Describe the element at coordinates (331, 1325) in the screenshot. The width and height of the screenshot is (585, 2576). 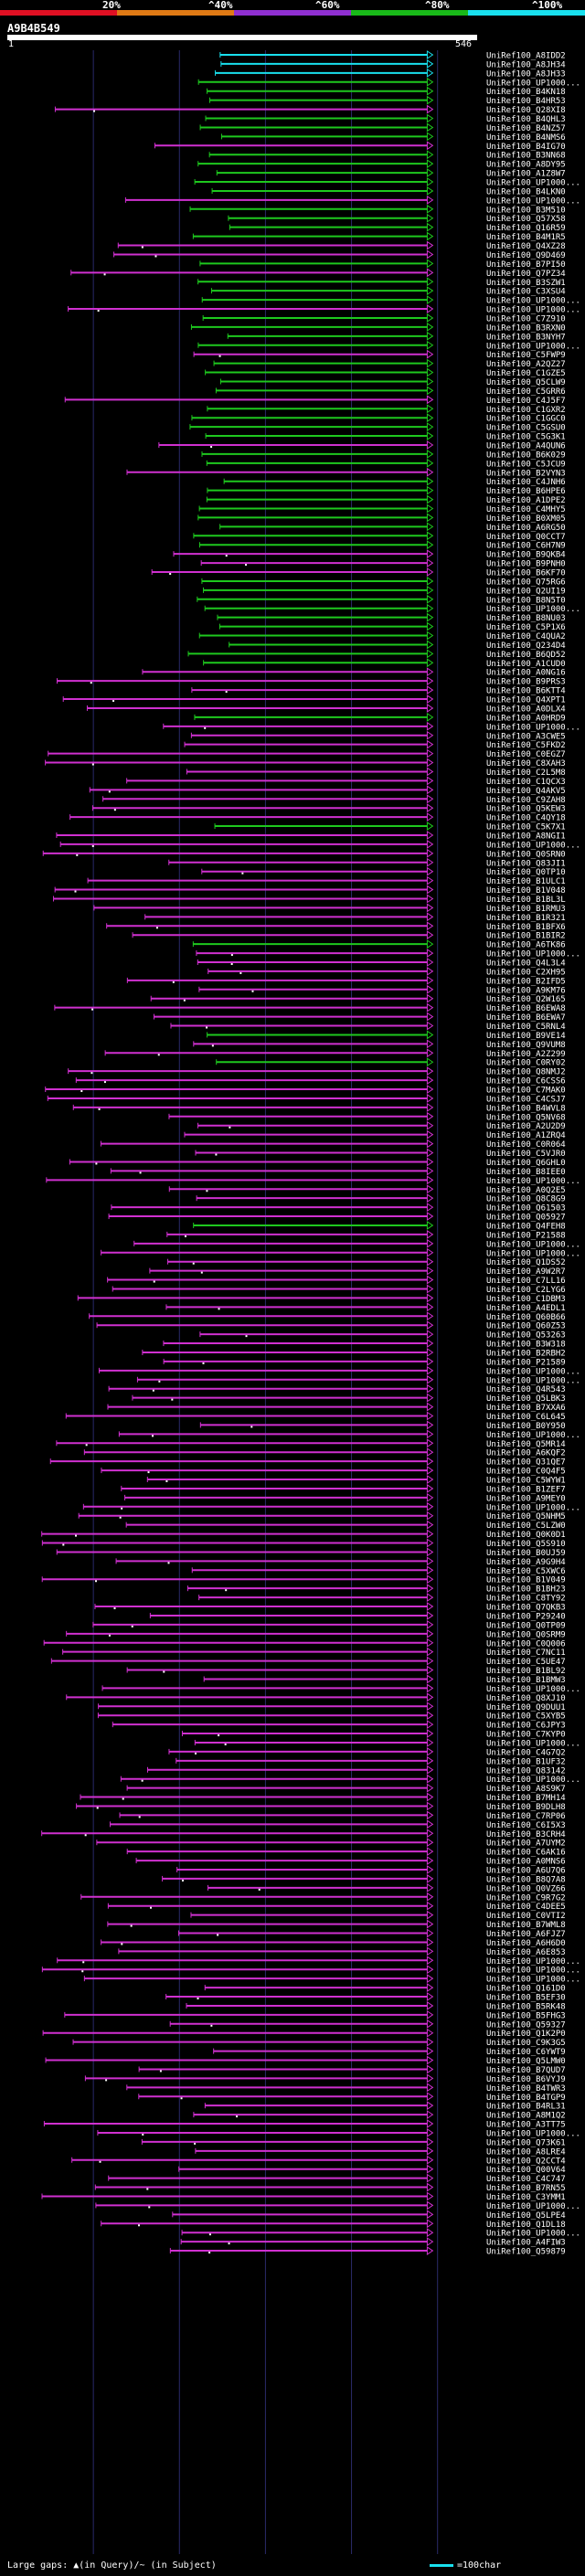
I see `hit-row: UniRef100_Q60Z53` at that location.